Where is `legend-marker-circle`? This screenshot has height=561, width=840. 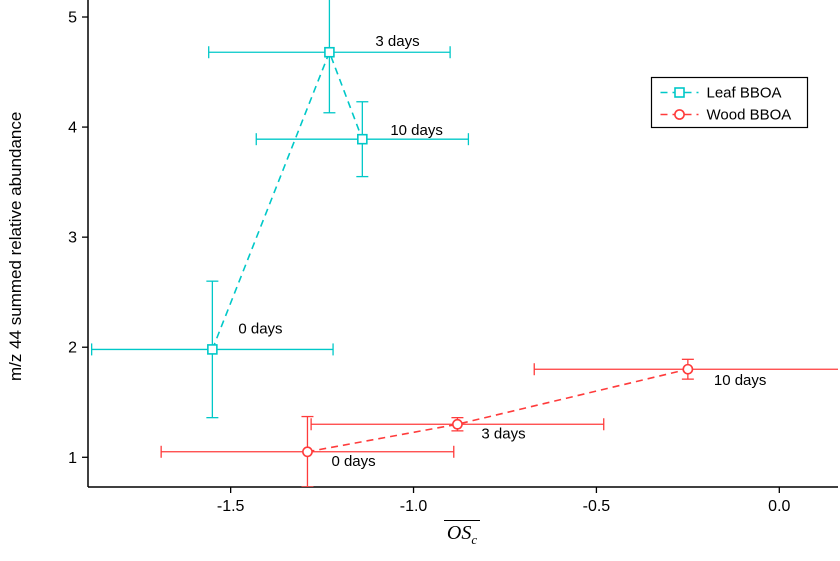
legend-marker-circle is located at coordinates (679, 114).